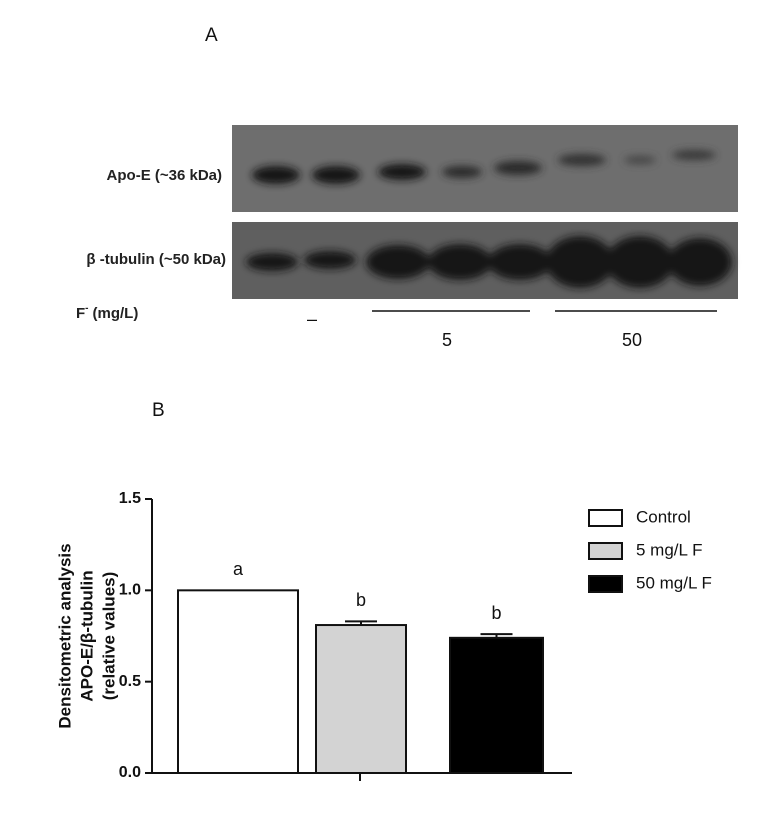  I want to click on y-tick-label: 0.5, so click(130, 681).